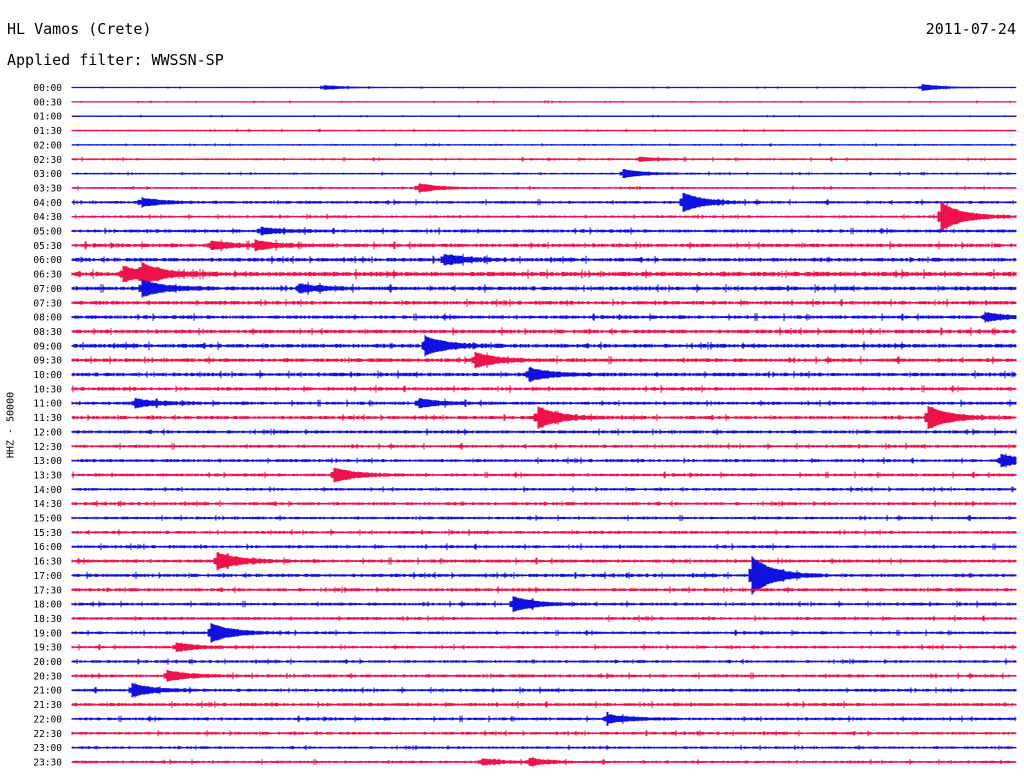  I want to click on row-time-label: 12:30, so click(47, 447).